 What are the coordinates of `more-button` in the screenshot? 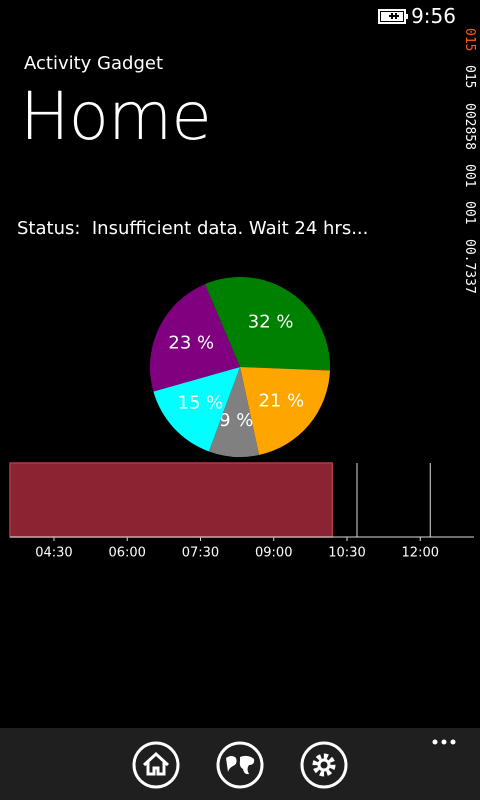 It's located at (444, 742).